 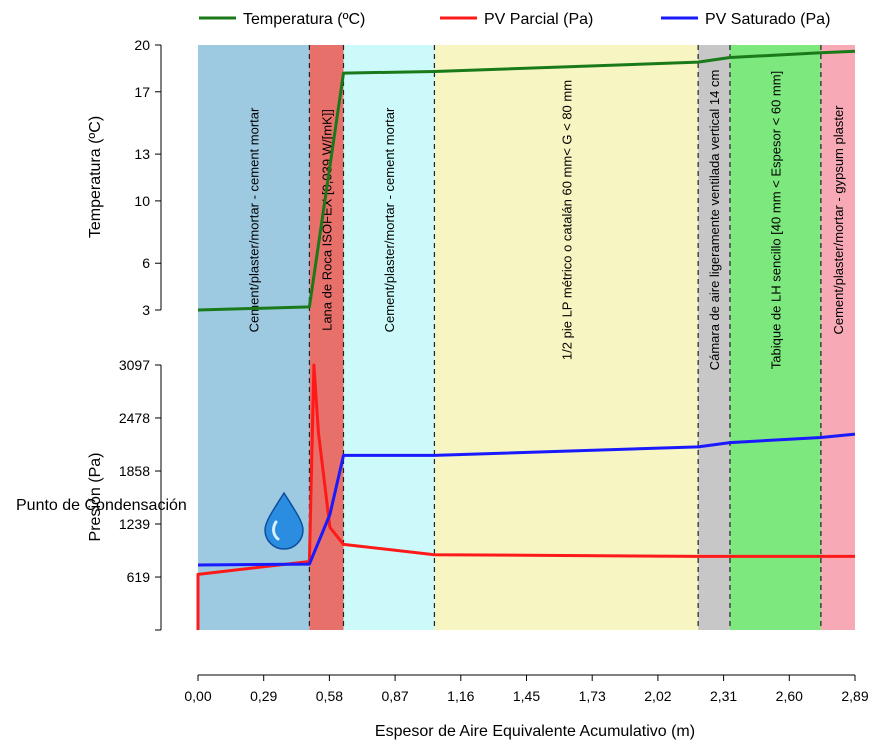 I want to click on condensation-label: Punto de Condensación, so click(x=101, y=505).